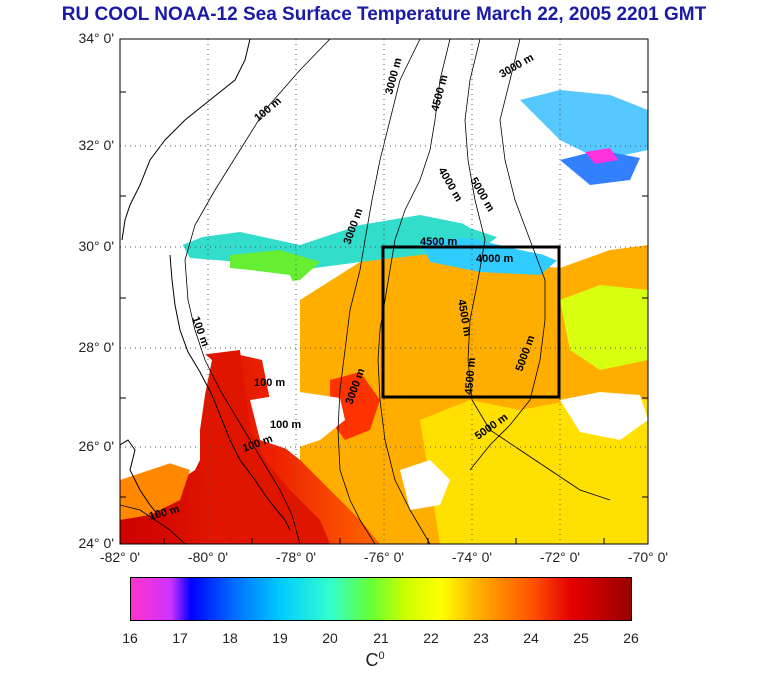 This screenshot has height=680, width=768. What do you see at coordinates (381, 638) in the screenshot?
I see `colorbar-tick-21: 21` at bounding box center [381, 638].